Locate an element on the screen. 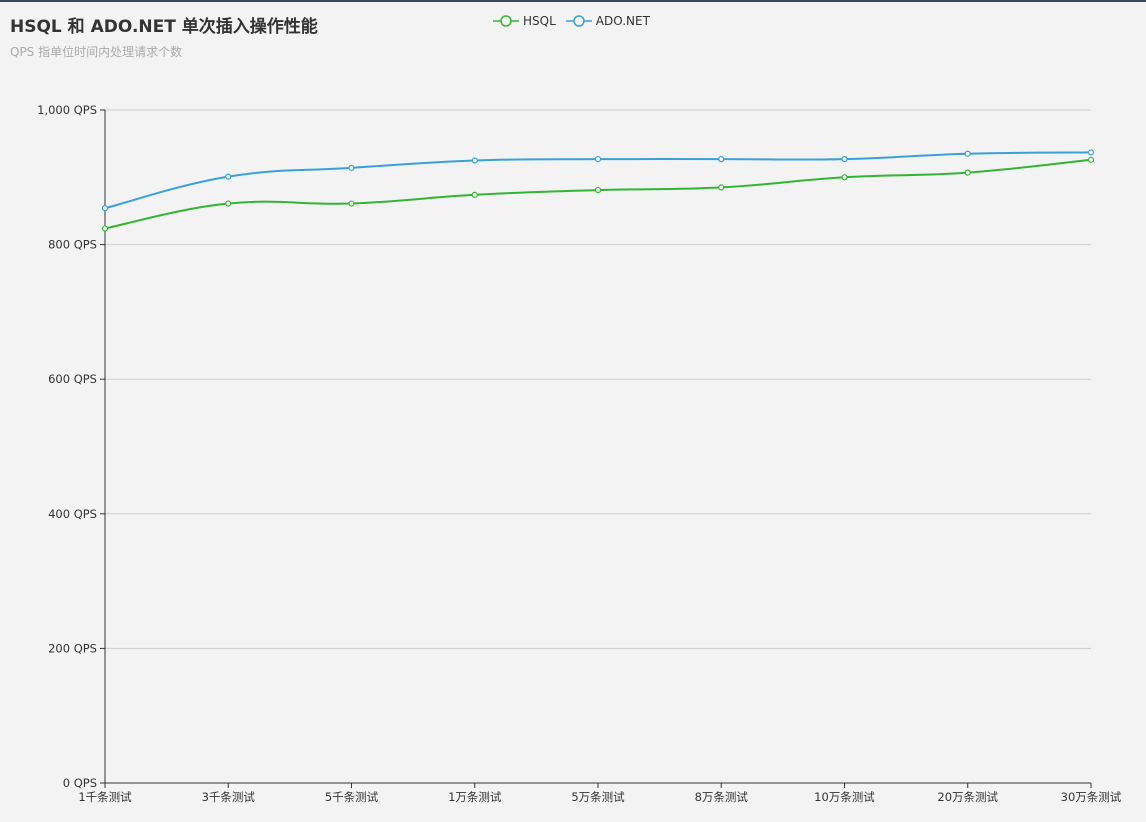 This screenshot has width=1146, height=822. y-tick-label: 200 QPS is located at coordinates (72, 648).